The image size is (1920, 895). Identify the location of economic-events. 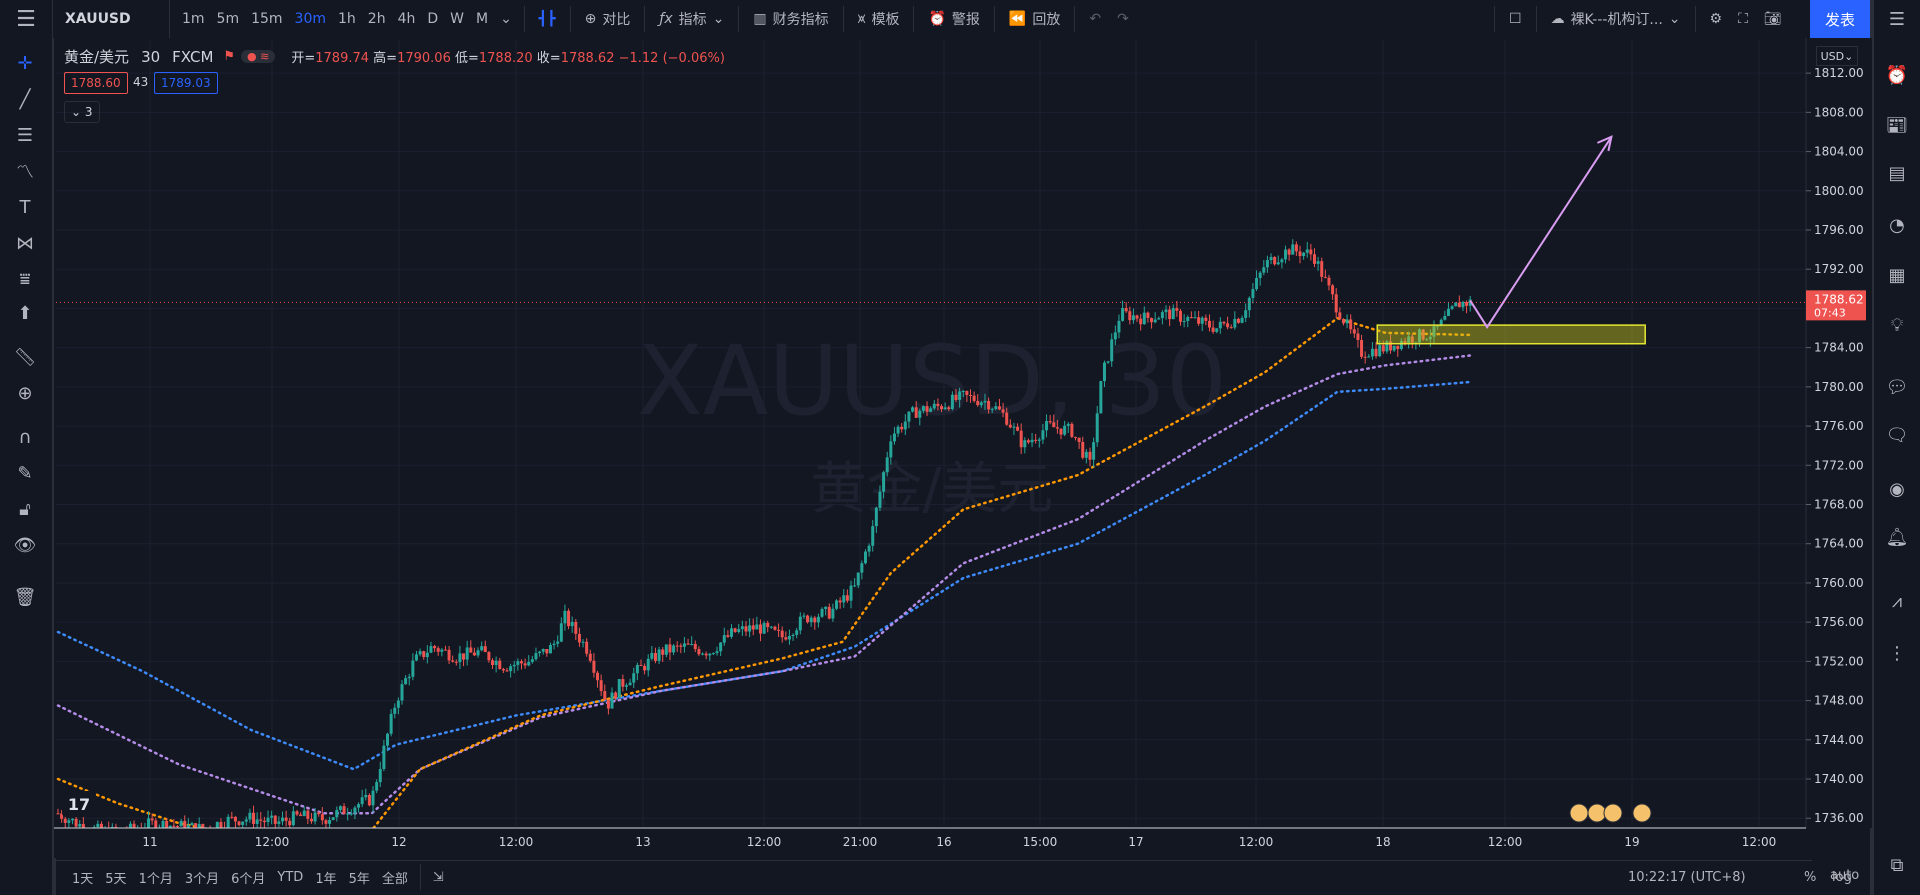
(1610, 813).